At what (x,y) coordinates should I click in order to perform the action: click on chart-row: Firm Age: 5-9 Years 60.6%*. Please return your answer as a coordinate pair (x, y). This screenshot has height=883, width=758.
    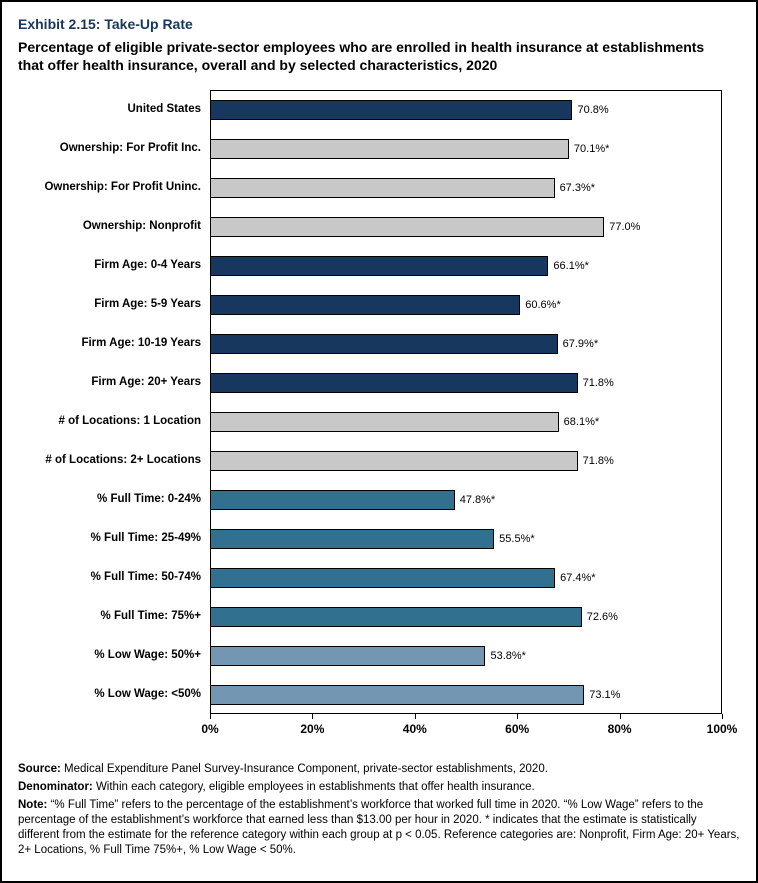
    Looking at the image, I should click on (368, 304).